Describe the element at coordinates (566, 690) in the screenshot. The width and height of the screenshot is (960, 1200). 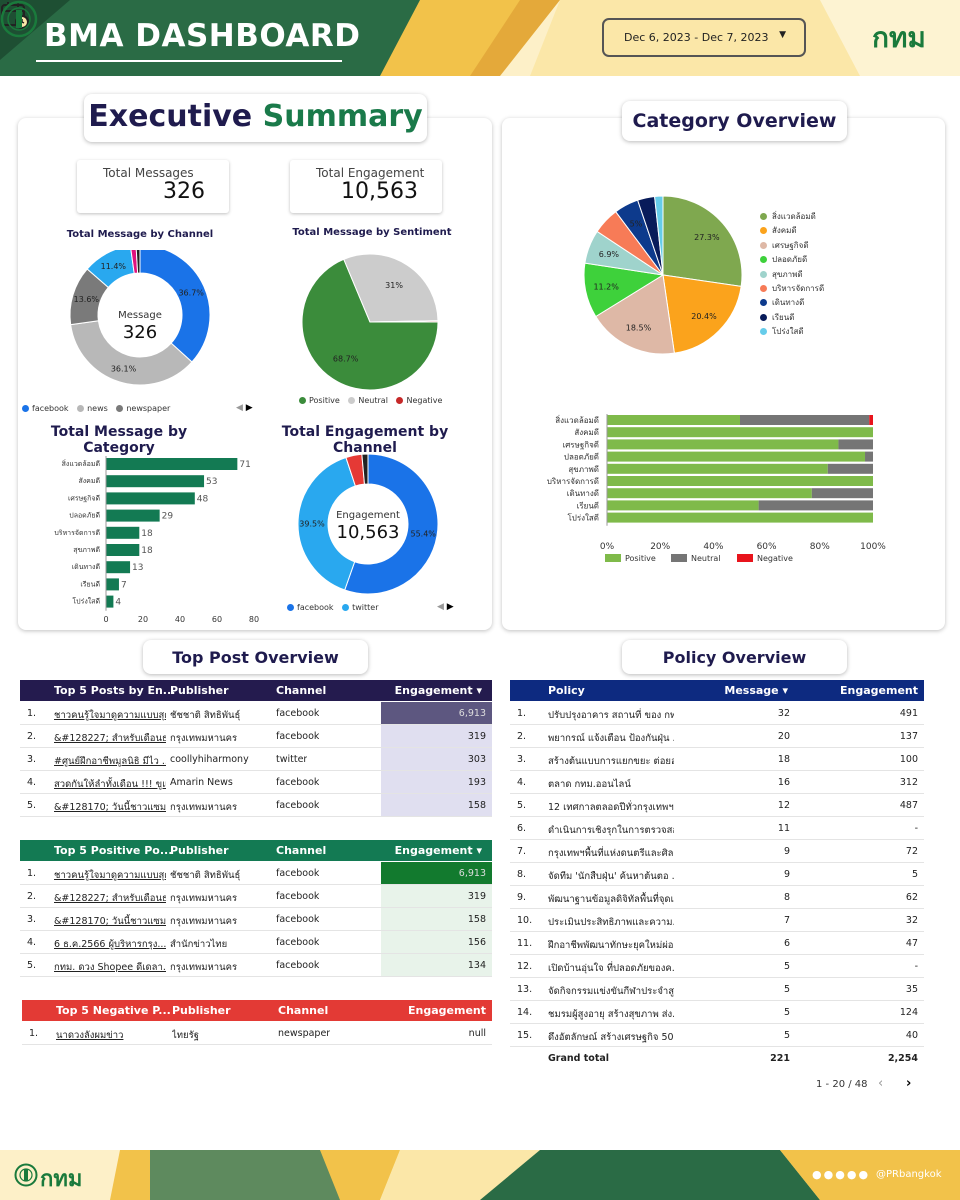
I see `column-header: Policy` at that location.